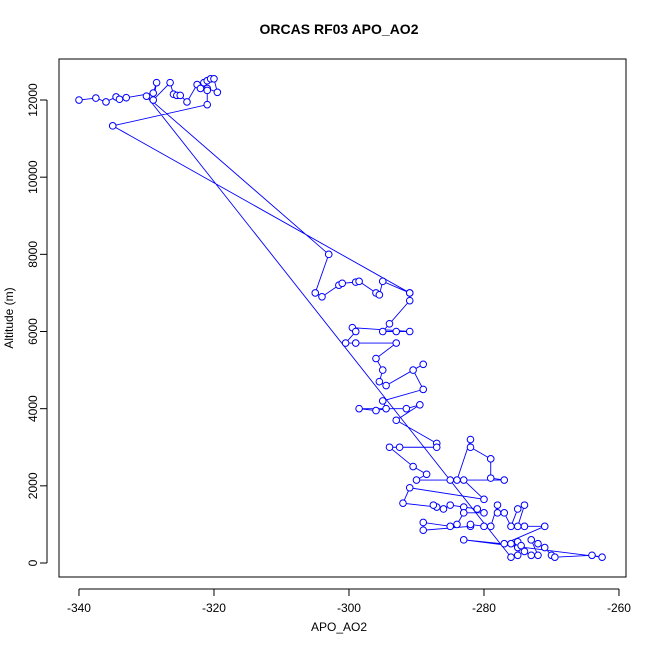 The height and width of the screenshot is (650, 650). I want to click on y-tick-label: 10000, so click(33, 177).